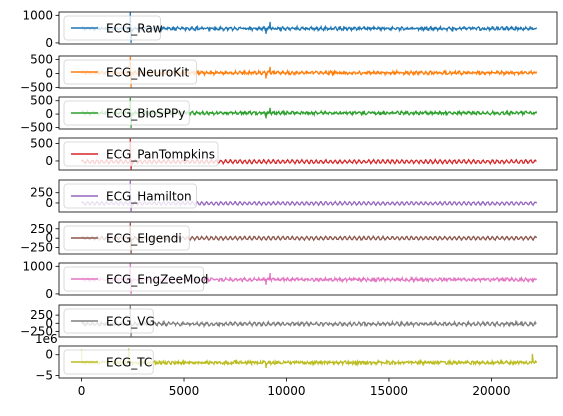  I want to click on y-tick-label: −5, so click(44, 376).